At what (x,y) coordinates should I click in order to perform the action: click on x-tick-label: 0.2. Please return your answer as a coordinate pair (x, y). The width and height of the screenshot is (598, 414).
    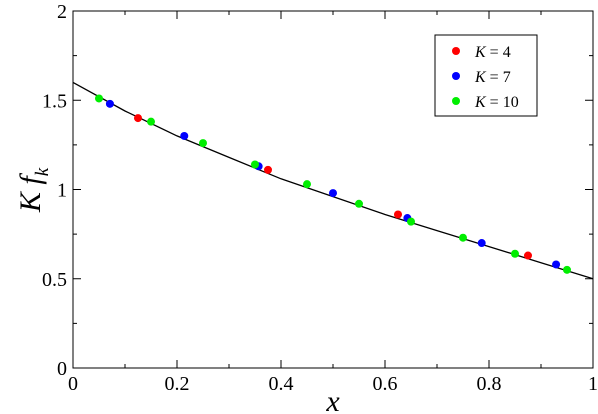
    Looking at the image, I should click on (177, 384).